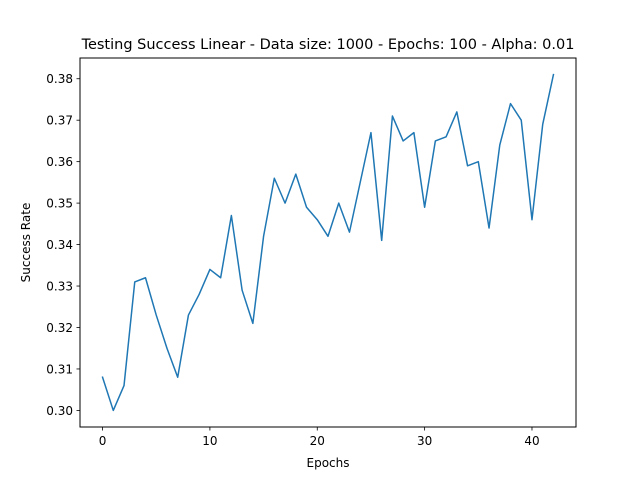 Image resolution: width=640 pixels, height=480 pixels. I want to click on y-tick-label: 0.38, so click(59, 79).